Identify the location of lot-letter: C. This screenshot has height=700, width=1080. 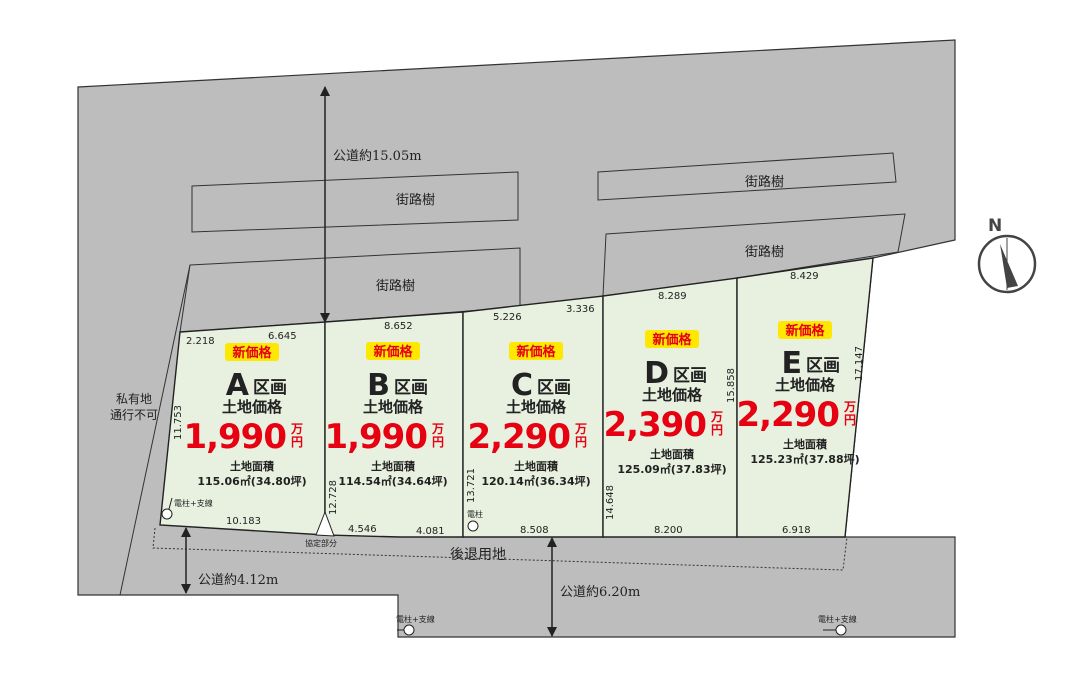
(522, 385).